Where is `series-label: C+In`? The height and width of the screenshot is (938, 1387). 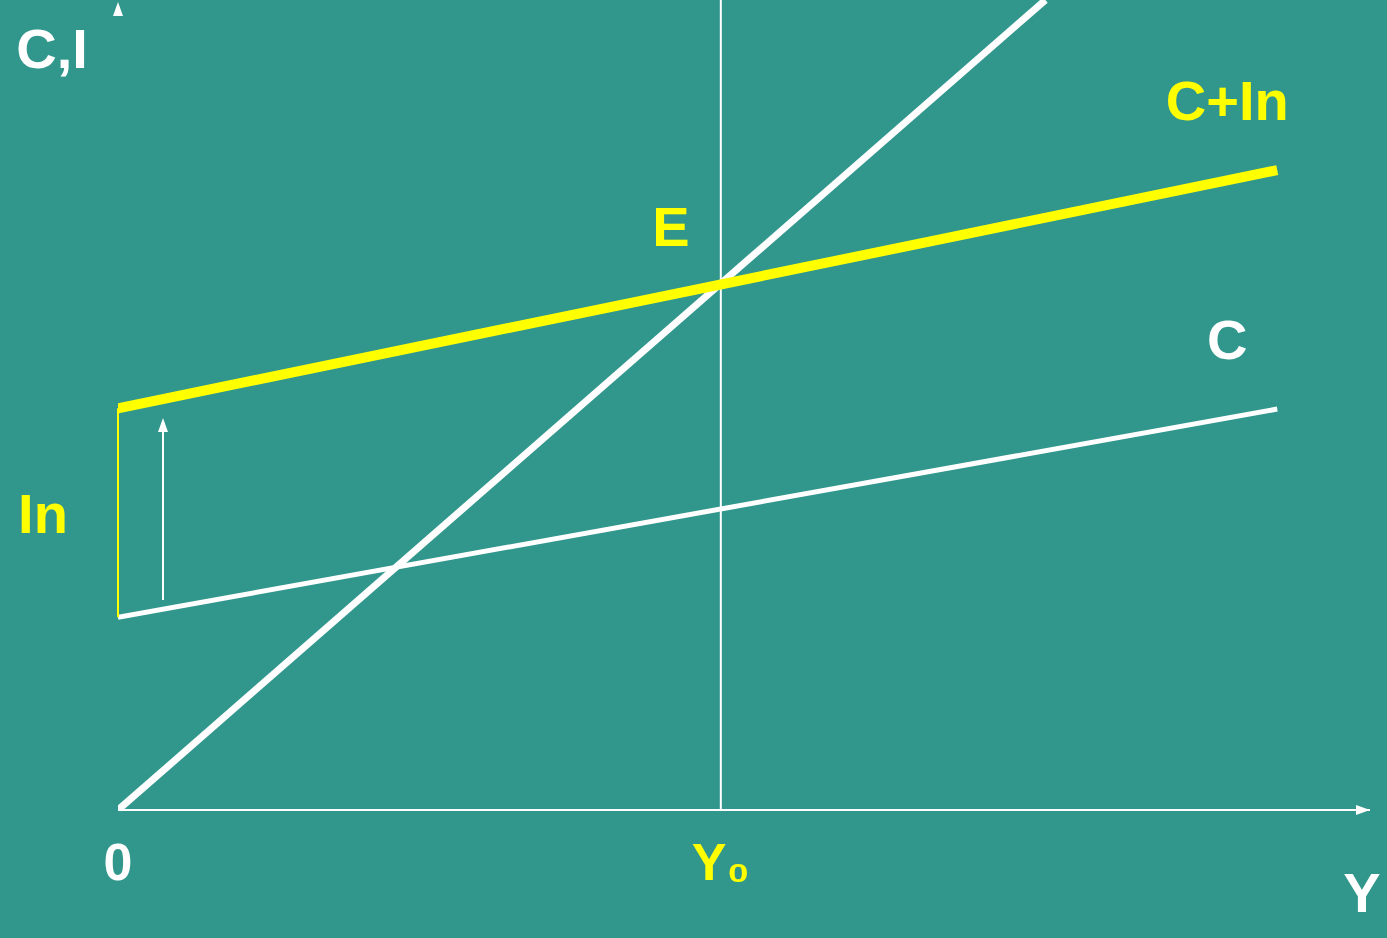 series-label: C+In is located at coordinates (1227, 101).